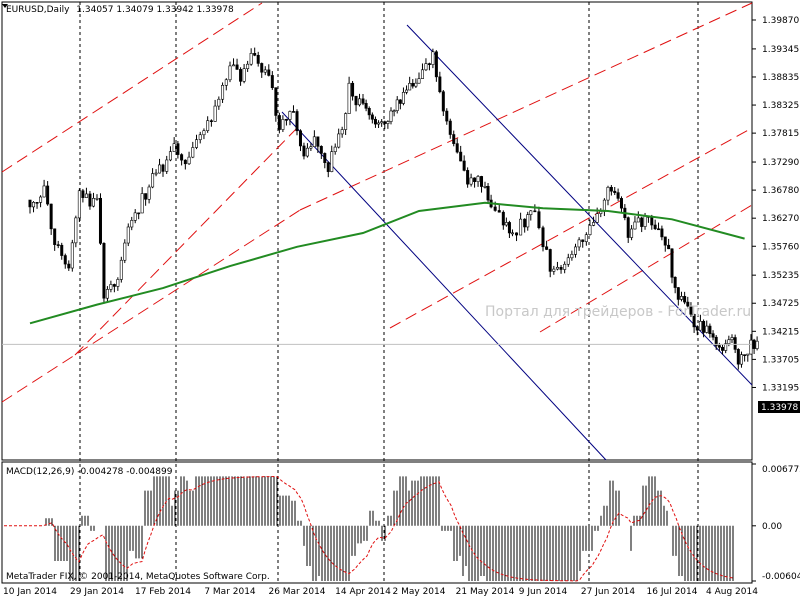 This screenshot has height=600, width=800. Describe the element at coordinates (38, 10) in the screenshot. I see `header-symbol: EURUSD,Daily` at that location.